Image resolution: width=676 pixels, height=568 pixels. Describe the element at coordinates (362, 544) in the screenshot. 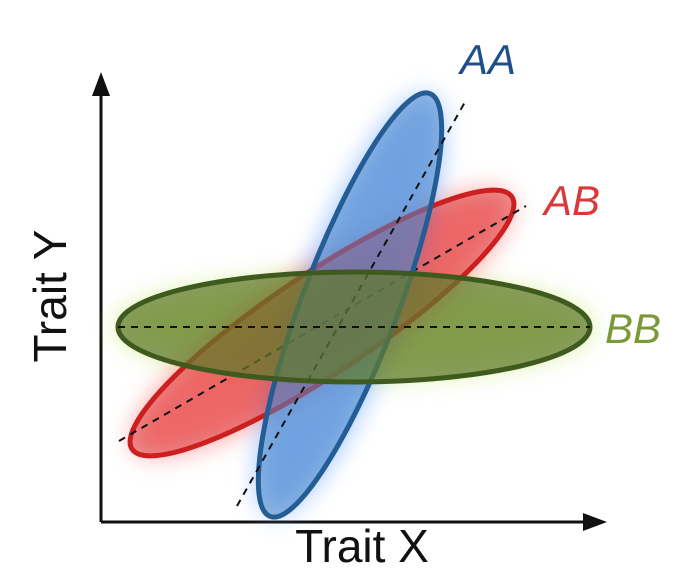

I see `x-axis-title: Trait X` at that location.